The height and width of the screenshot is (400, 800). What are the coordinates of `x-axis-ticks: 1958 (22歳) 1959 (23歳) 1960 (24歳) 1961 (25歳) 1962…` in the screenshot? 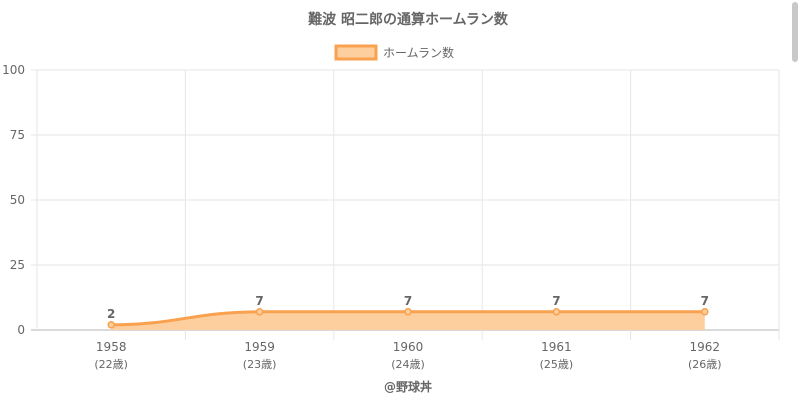 It's located at (407, 355).